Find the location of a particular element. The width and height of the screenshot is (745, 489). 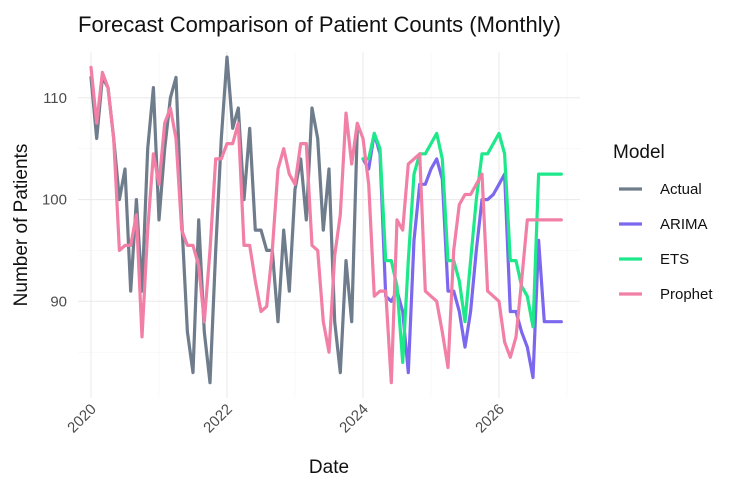

y-tick-label: 100 is located at coordinates (54, 200).